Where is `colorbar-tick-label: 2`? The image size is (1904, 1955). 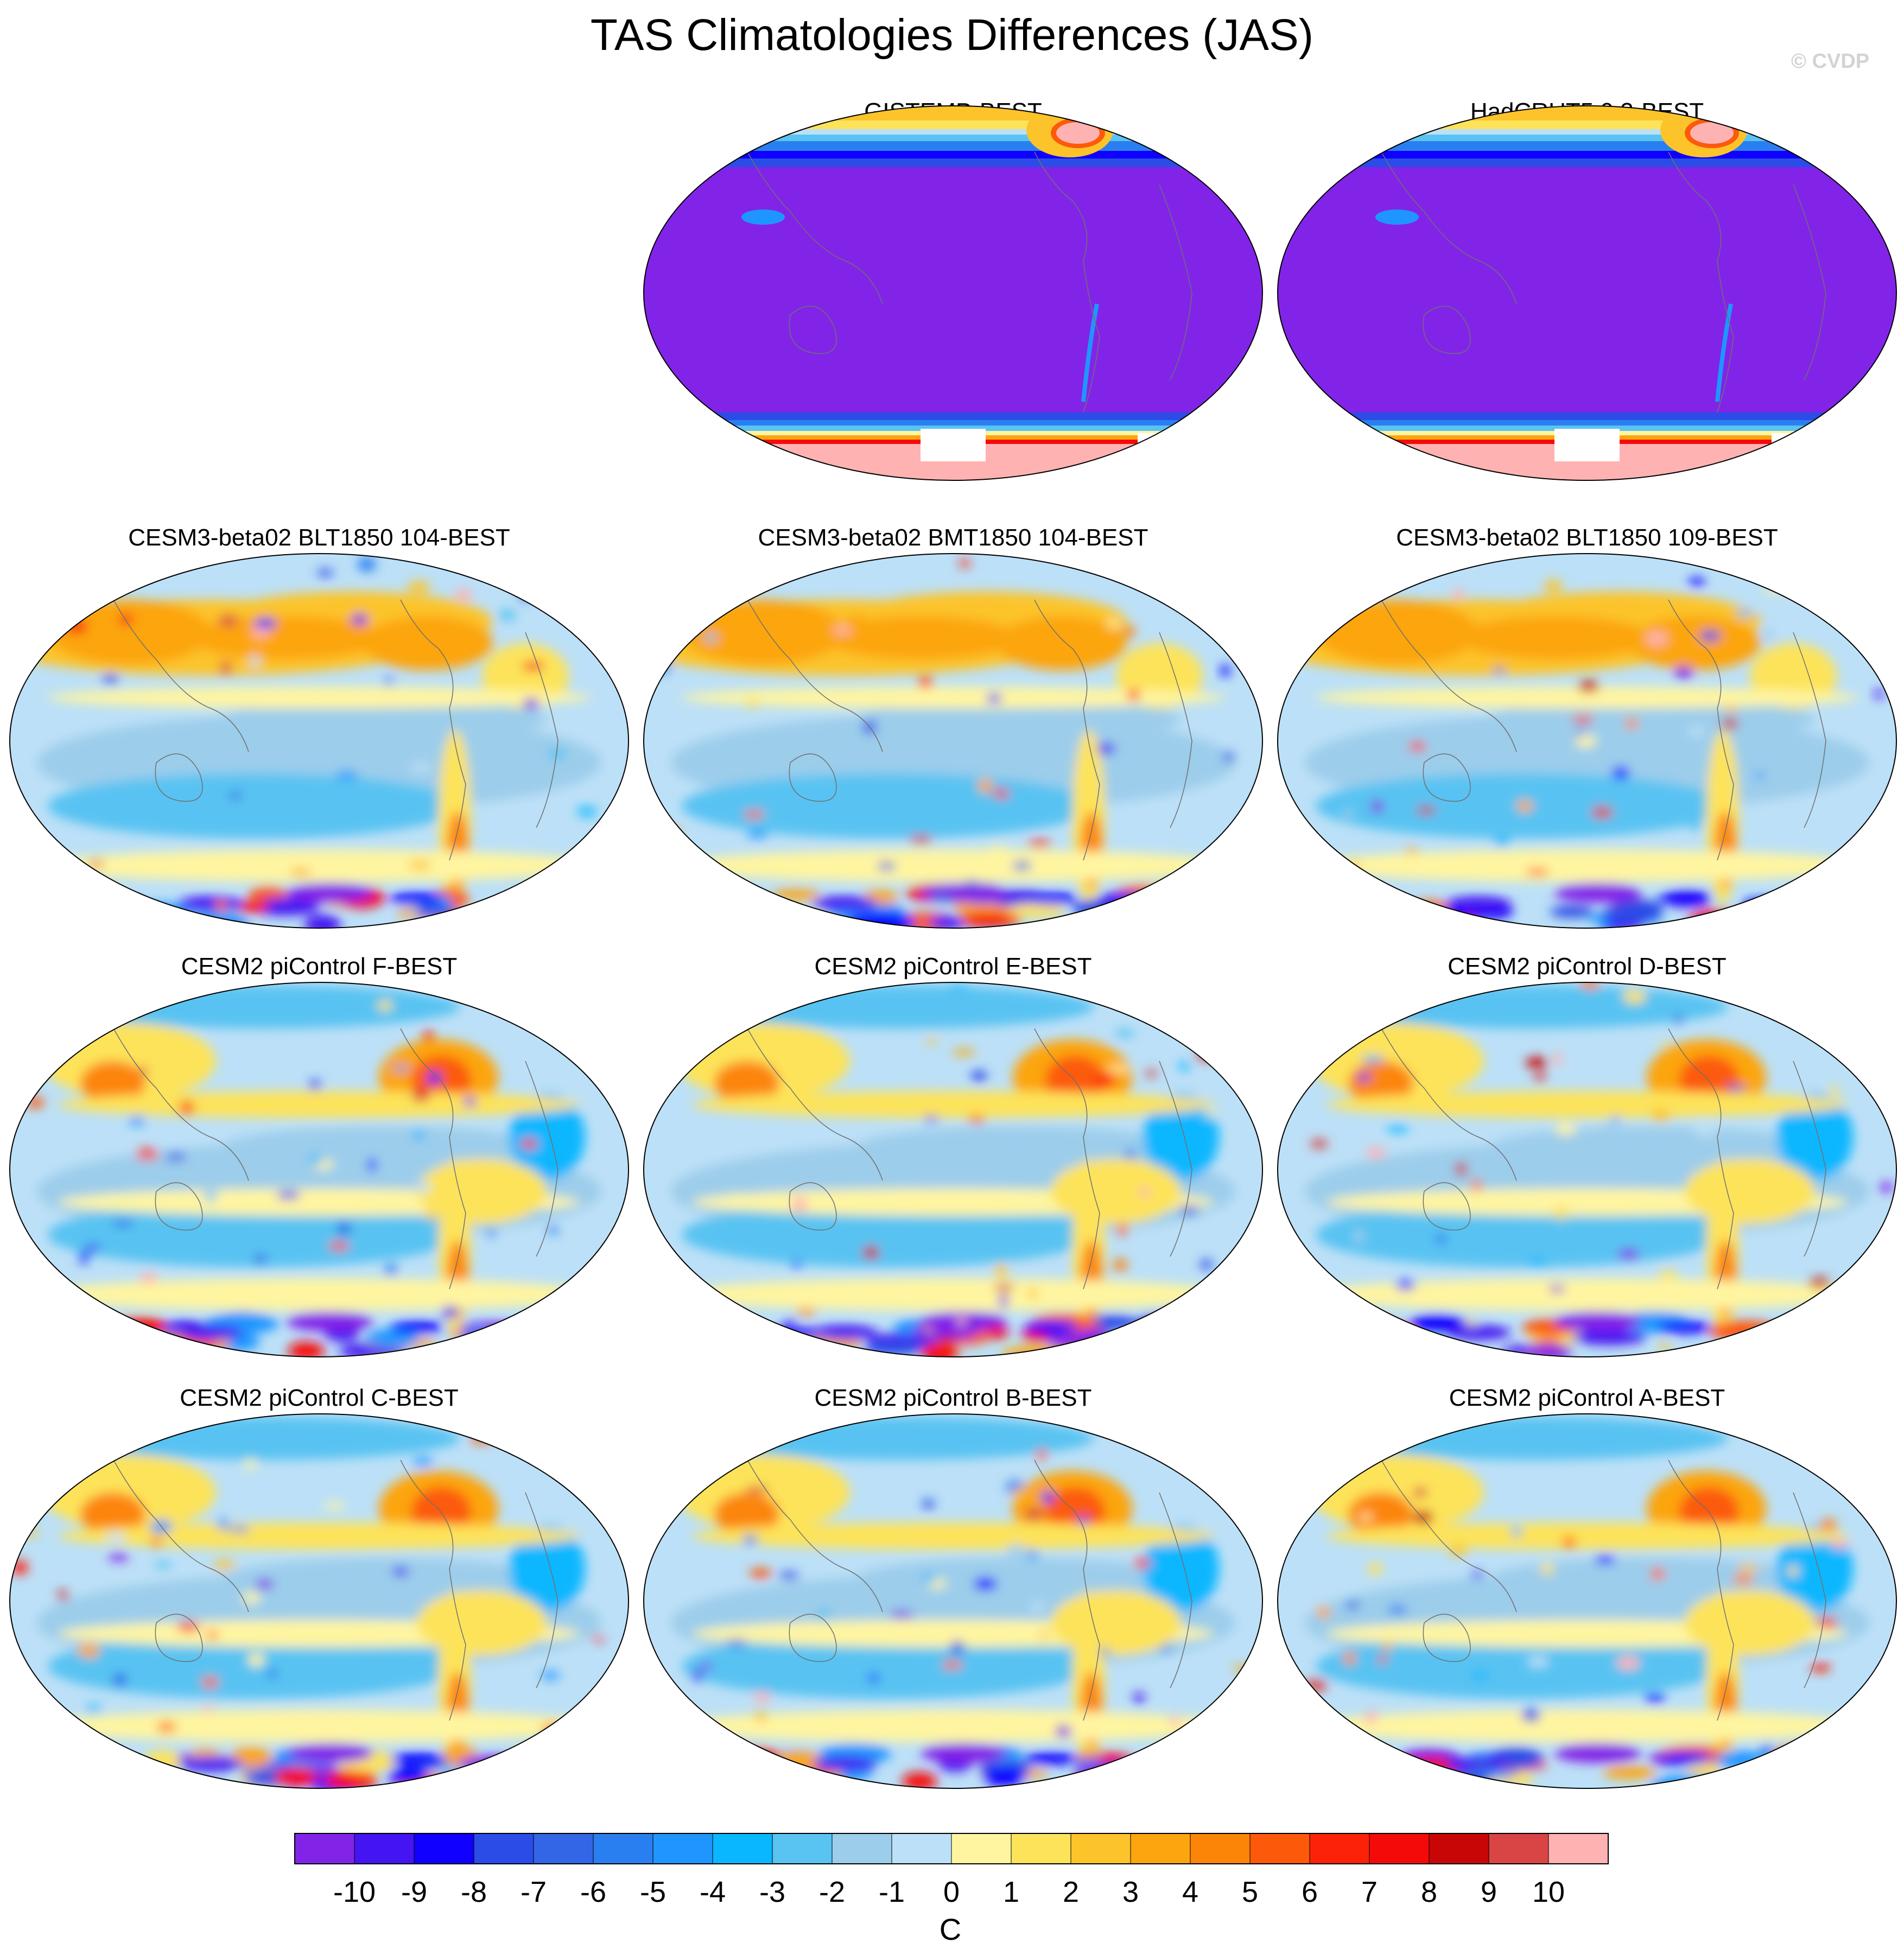 colorbar-tick-label: 2 is located at coordinates (1071, 1892).